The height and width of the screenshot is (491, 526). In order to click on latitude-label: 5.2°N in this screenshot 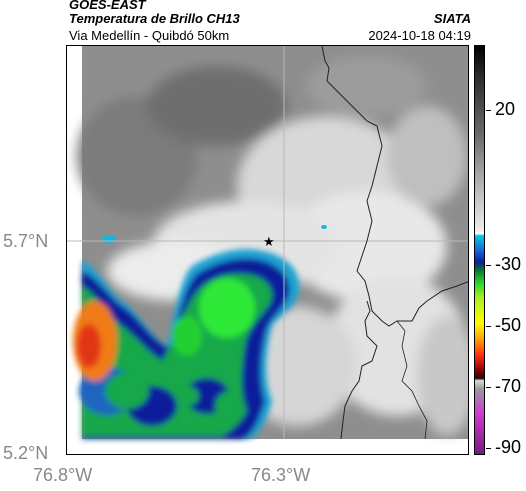, I will do `click(26, 453)`.